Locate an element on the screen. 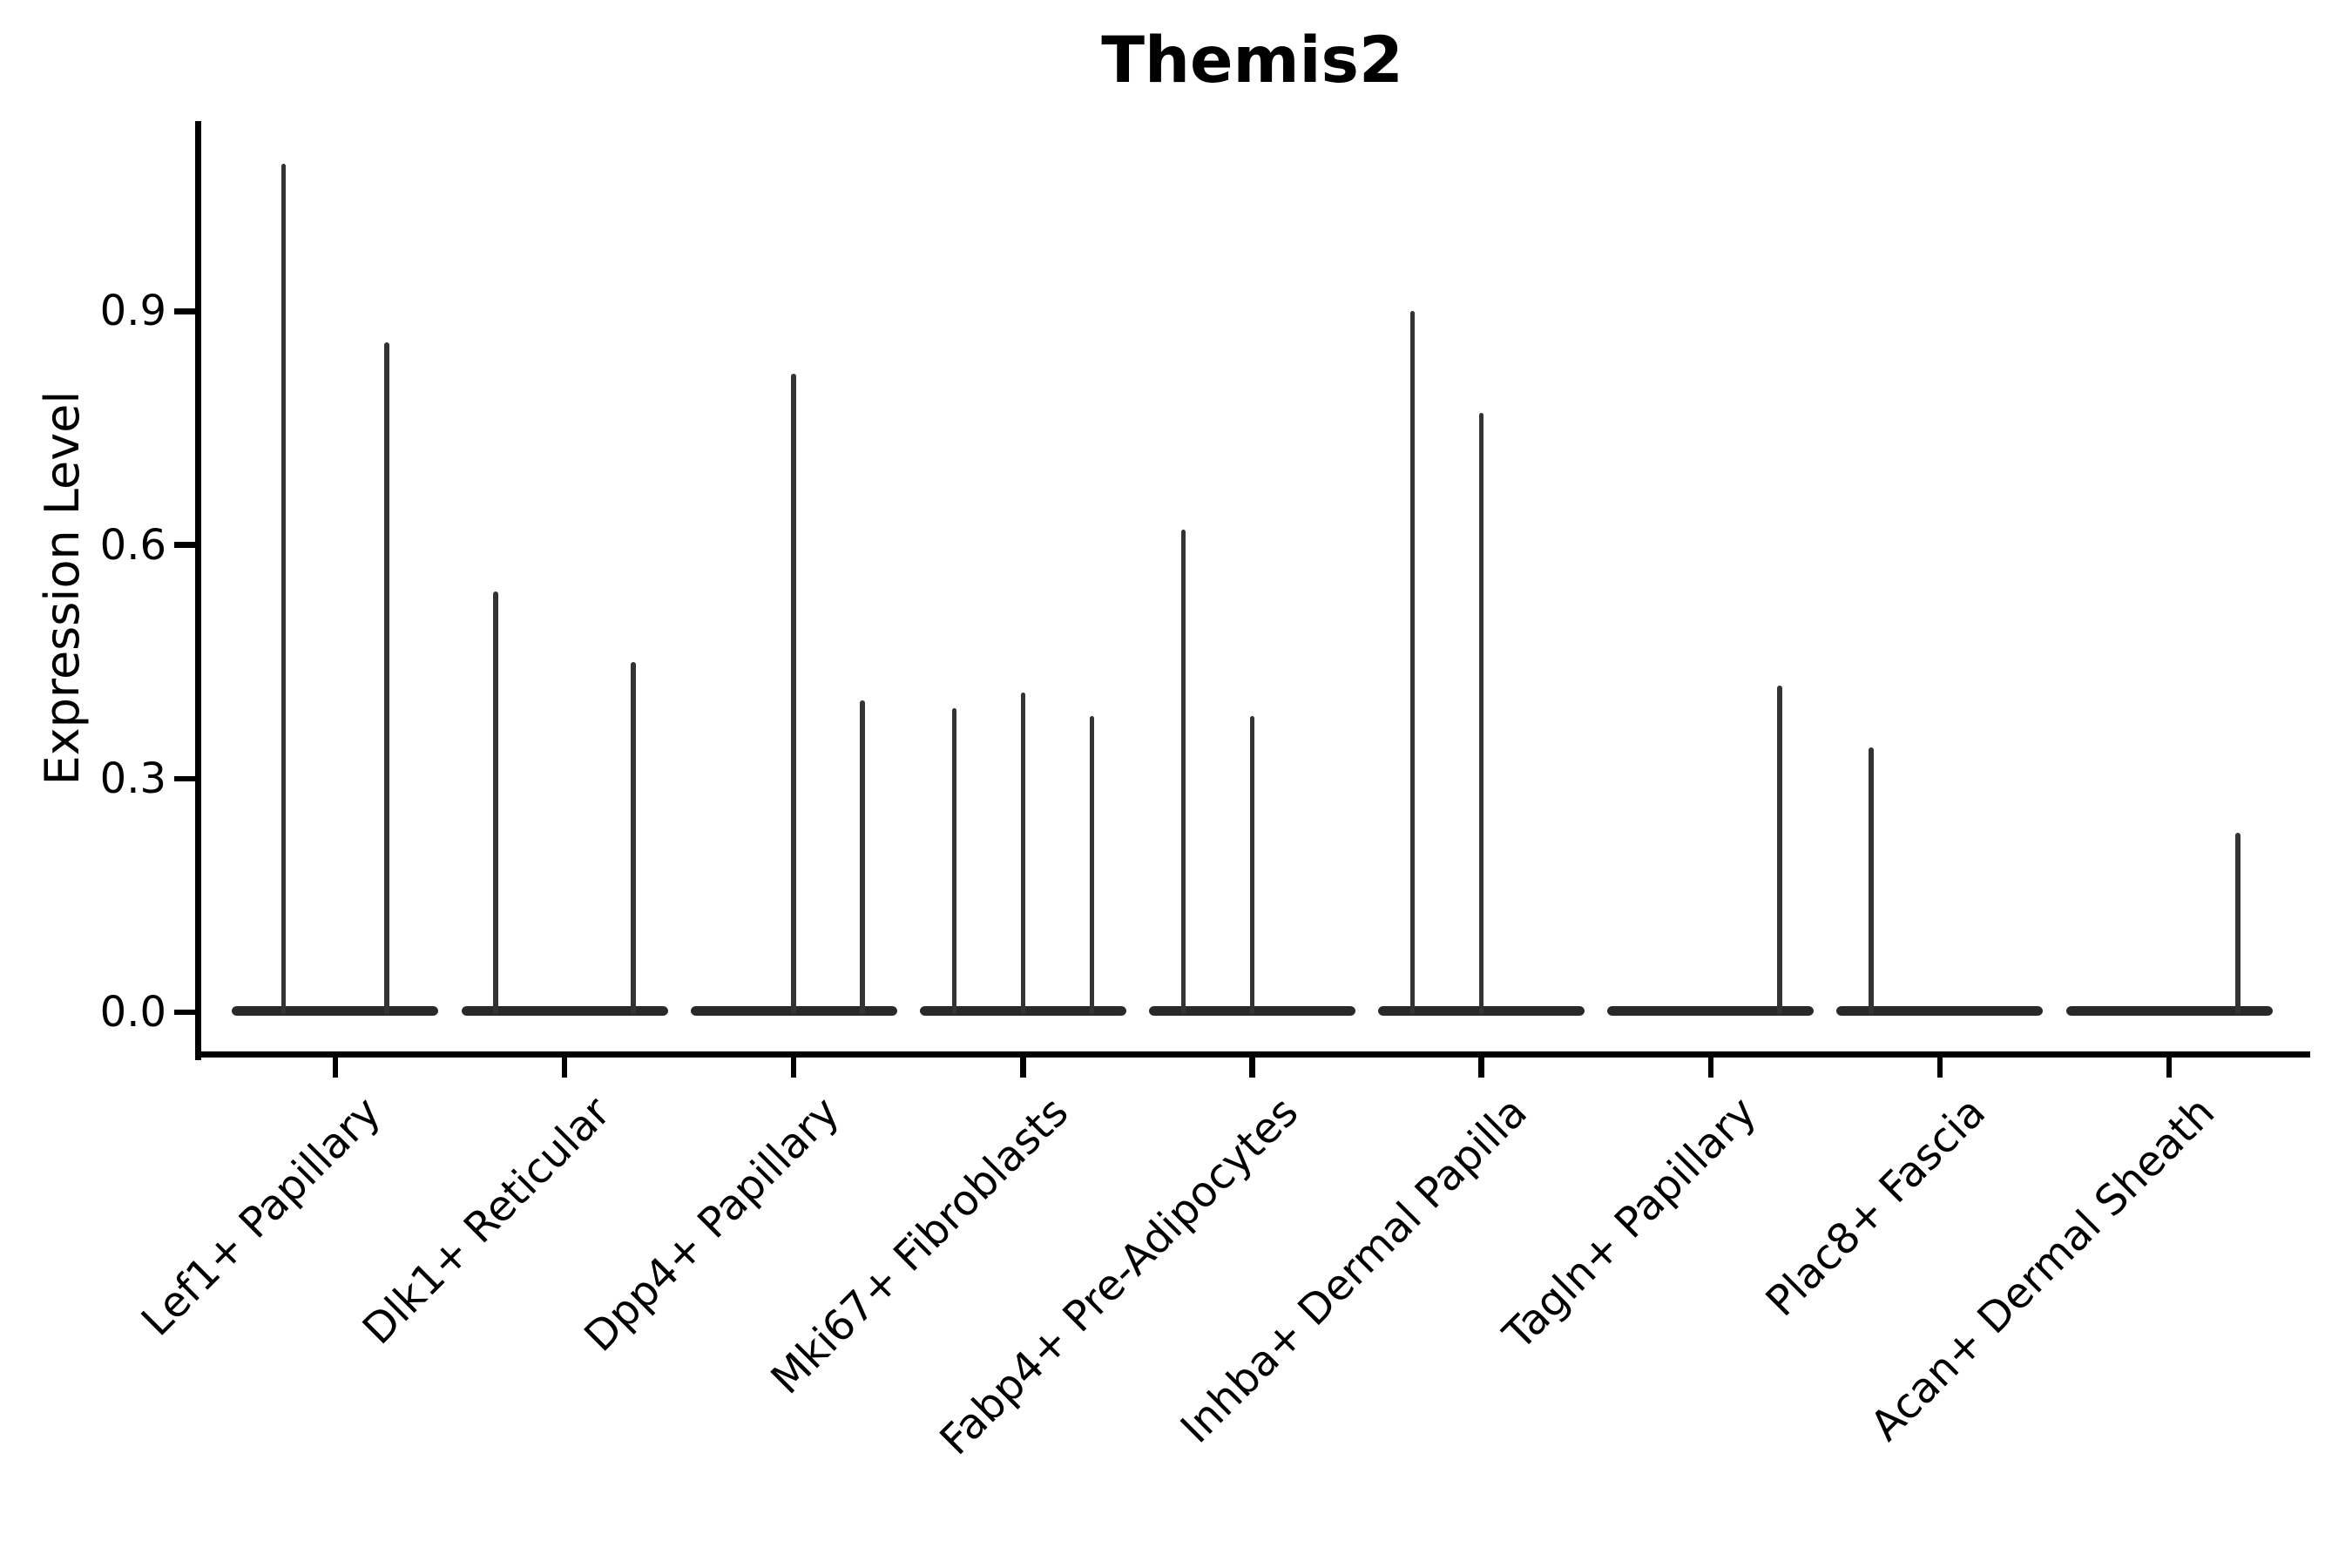 This screenshot has height=1568, width=2352. y-tick-label: 0.6 is located at coordinates (132, 545).